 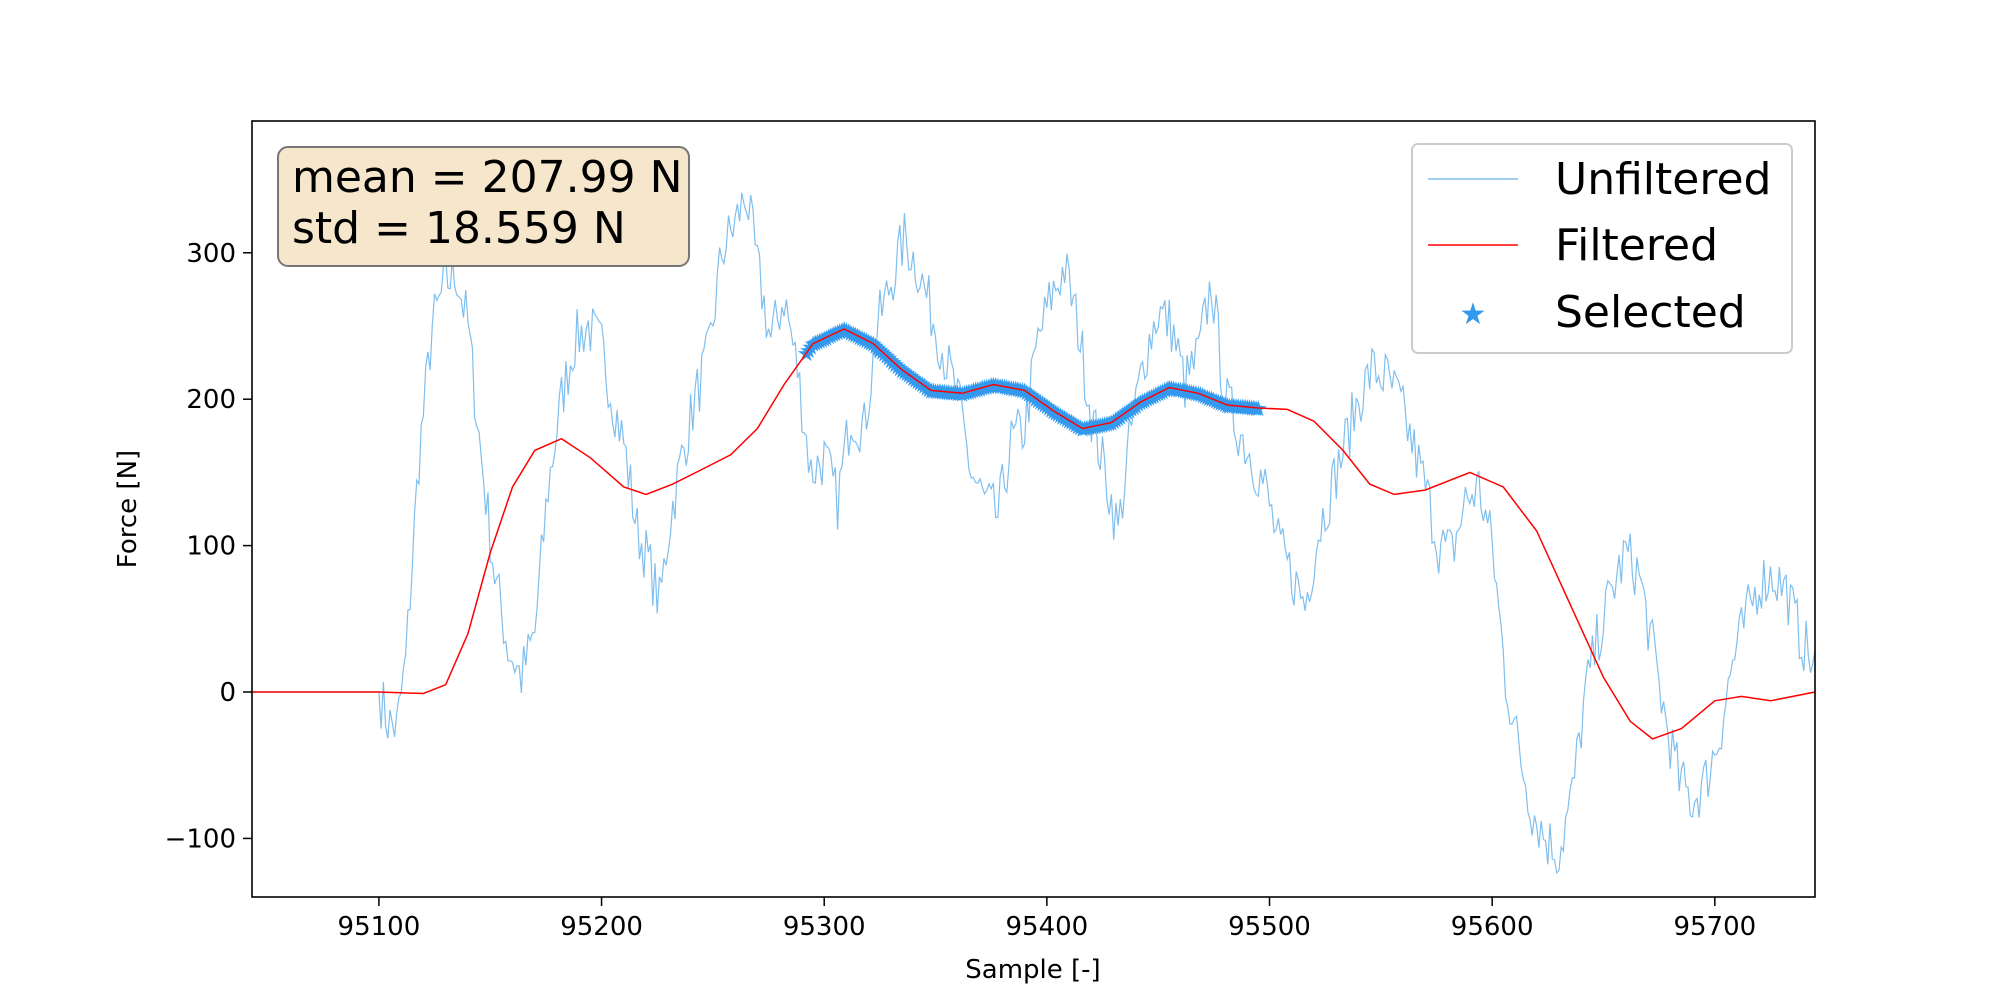 What do you see at coordinates (1032, 970) in the screenshot?
I see `x-axis-label: Sample [-]` at bounding box center [1032, 970].